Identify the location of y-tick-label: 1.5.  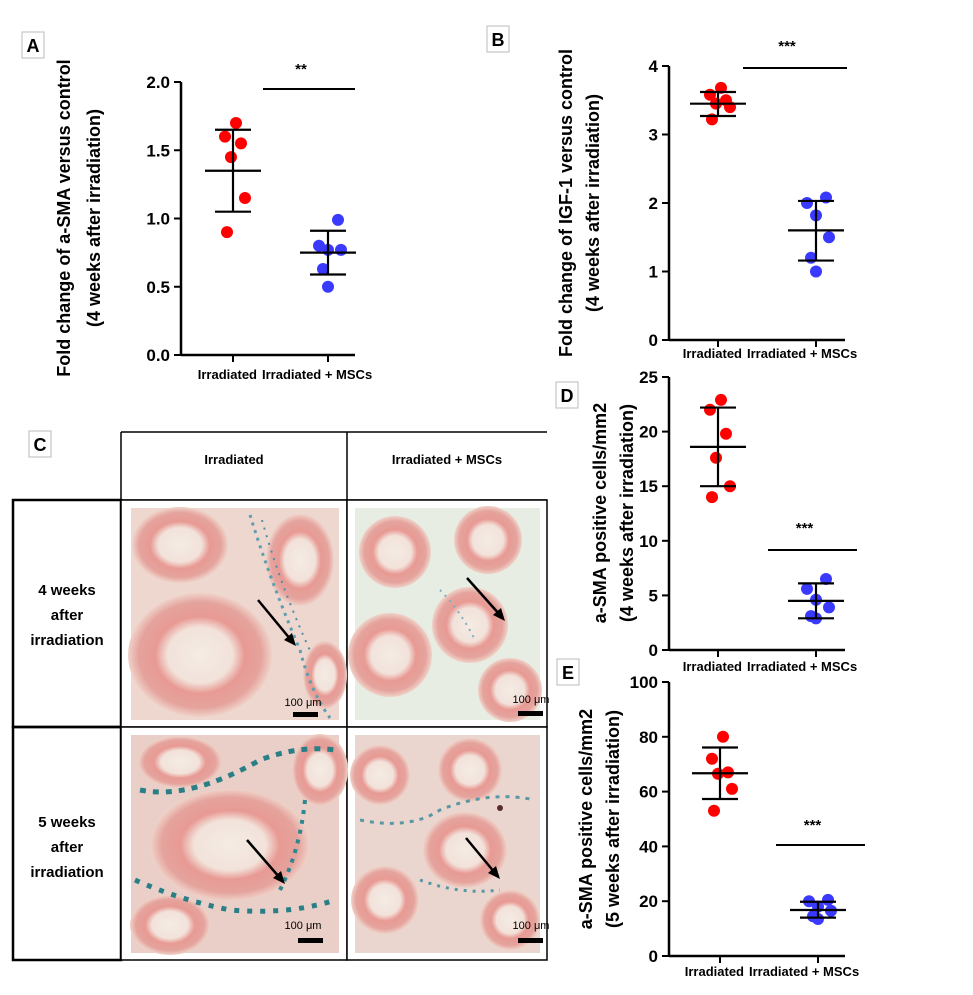
(158, 150).